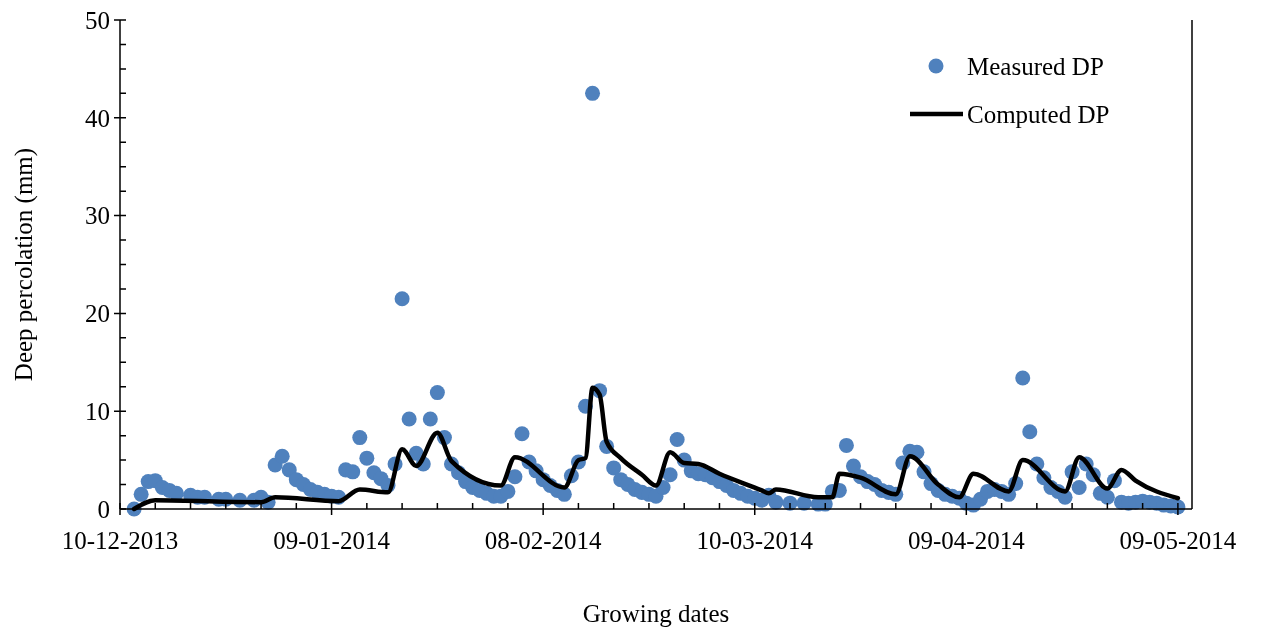 The height and width of the screenshot is (637, 1275). I want to click on y-tick-label: 40, so click(97, 118).